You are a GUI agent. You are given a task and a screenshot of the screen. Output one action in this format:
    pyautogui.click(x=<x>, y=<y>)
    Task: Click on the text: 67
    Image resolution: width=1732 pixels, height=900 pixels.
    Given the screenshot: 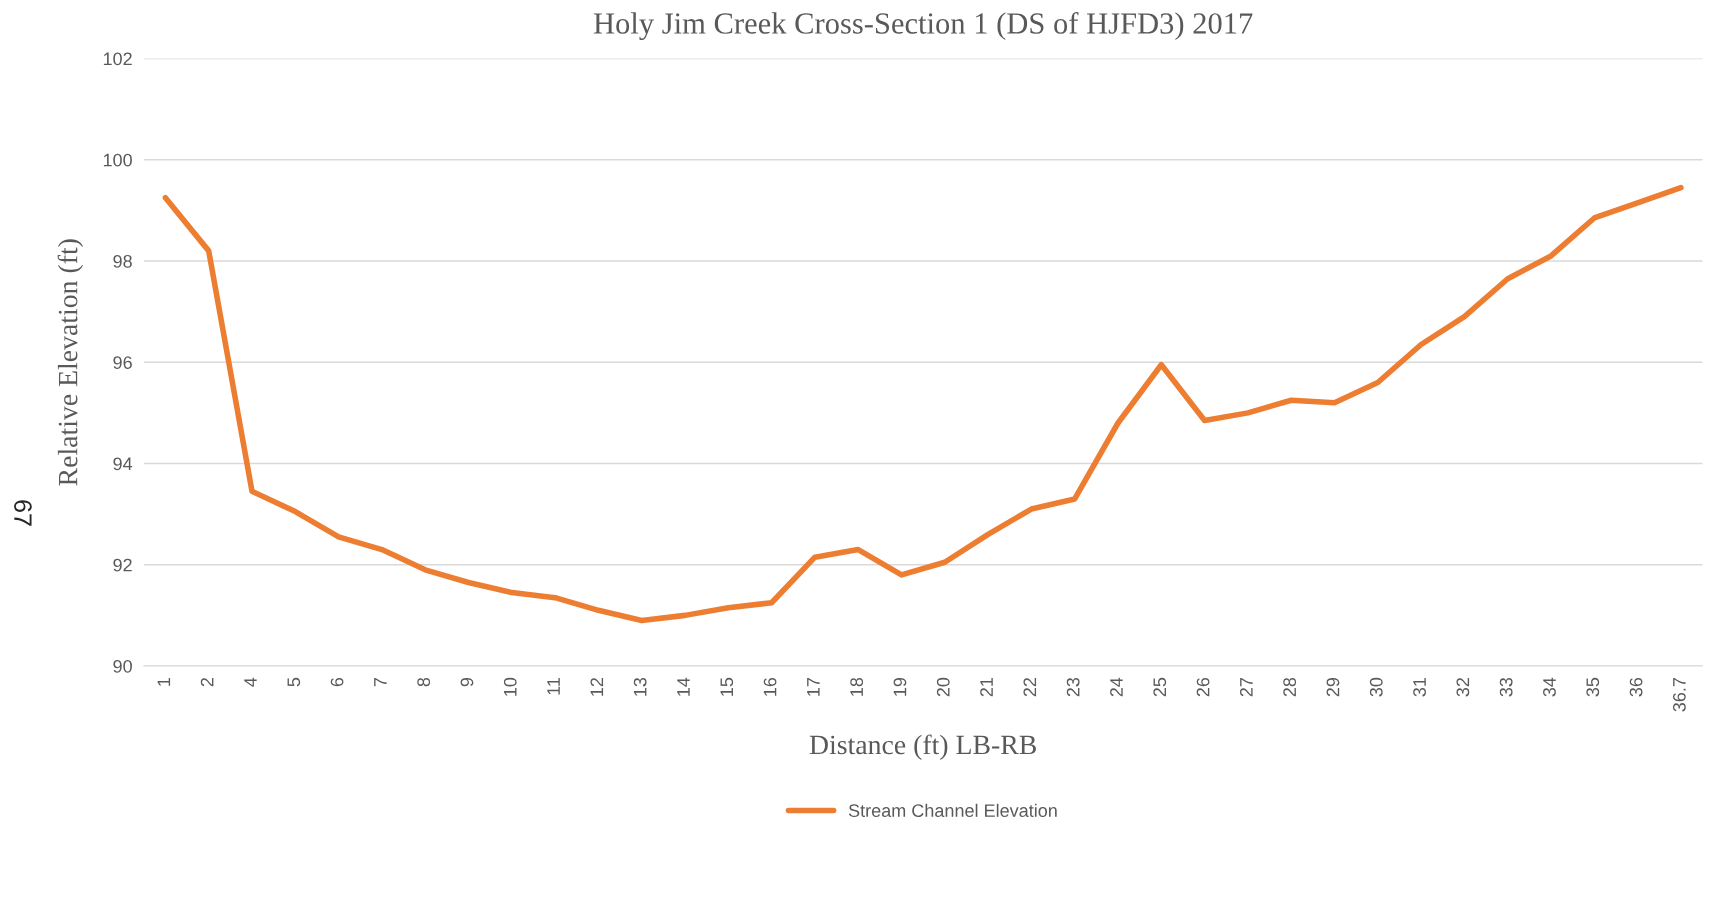 What is the action you would take?
    pyautogui.click(x=23, y=513)
    